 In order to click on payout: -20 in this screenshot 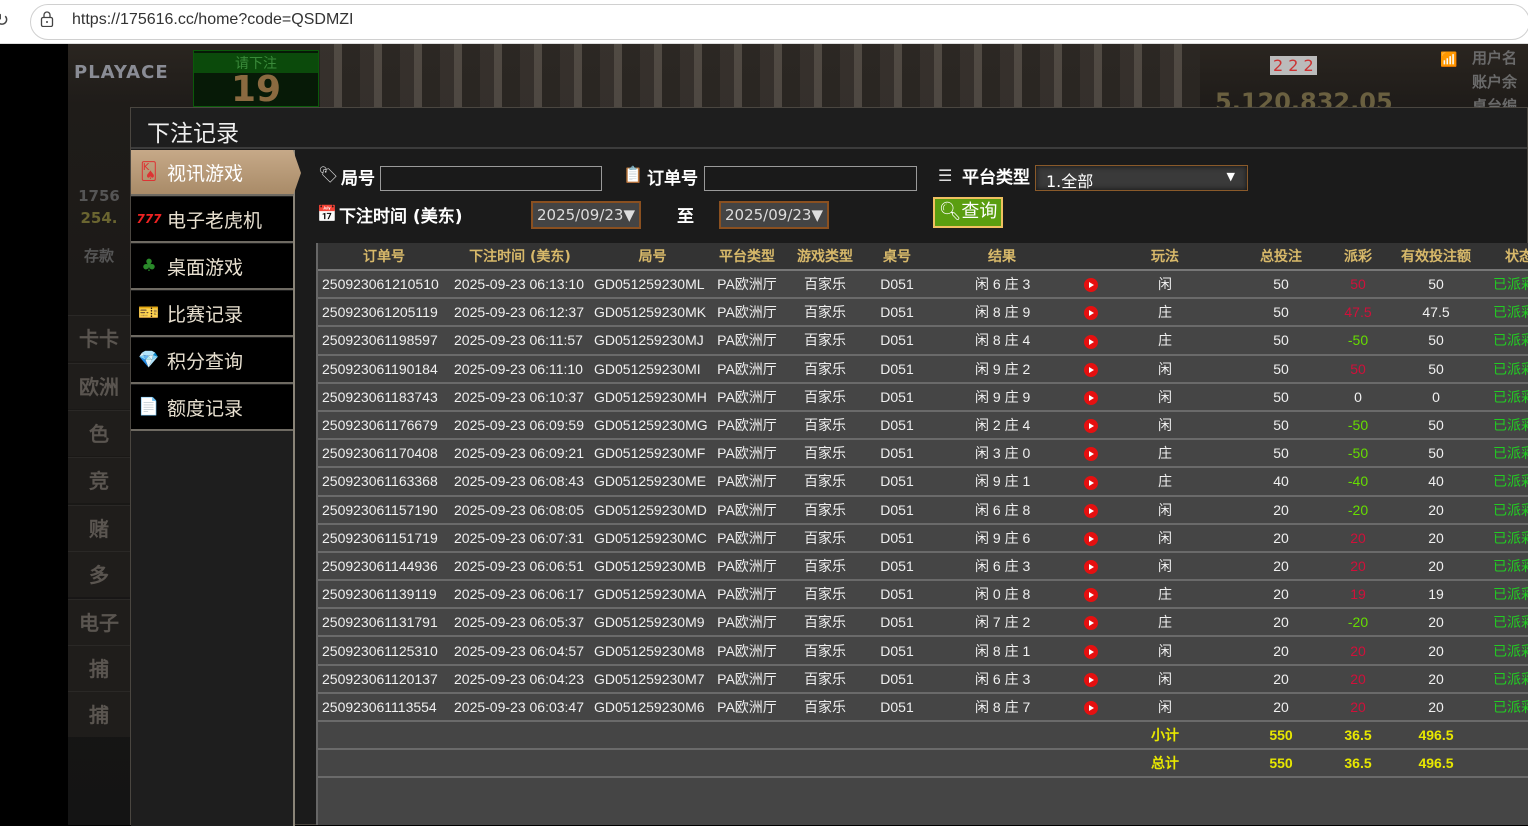, I will do `click(1358, 623)`.